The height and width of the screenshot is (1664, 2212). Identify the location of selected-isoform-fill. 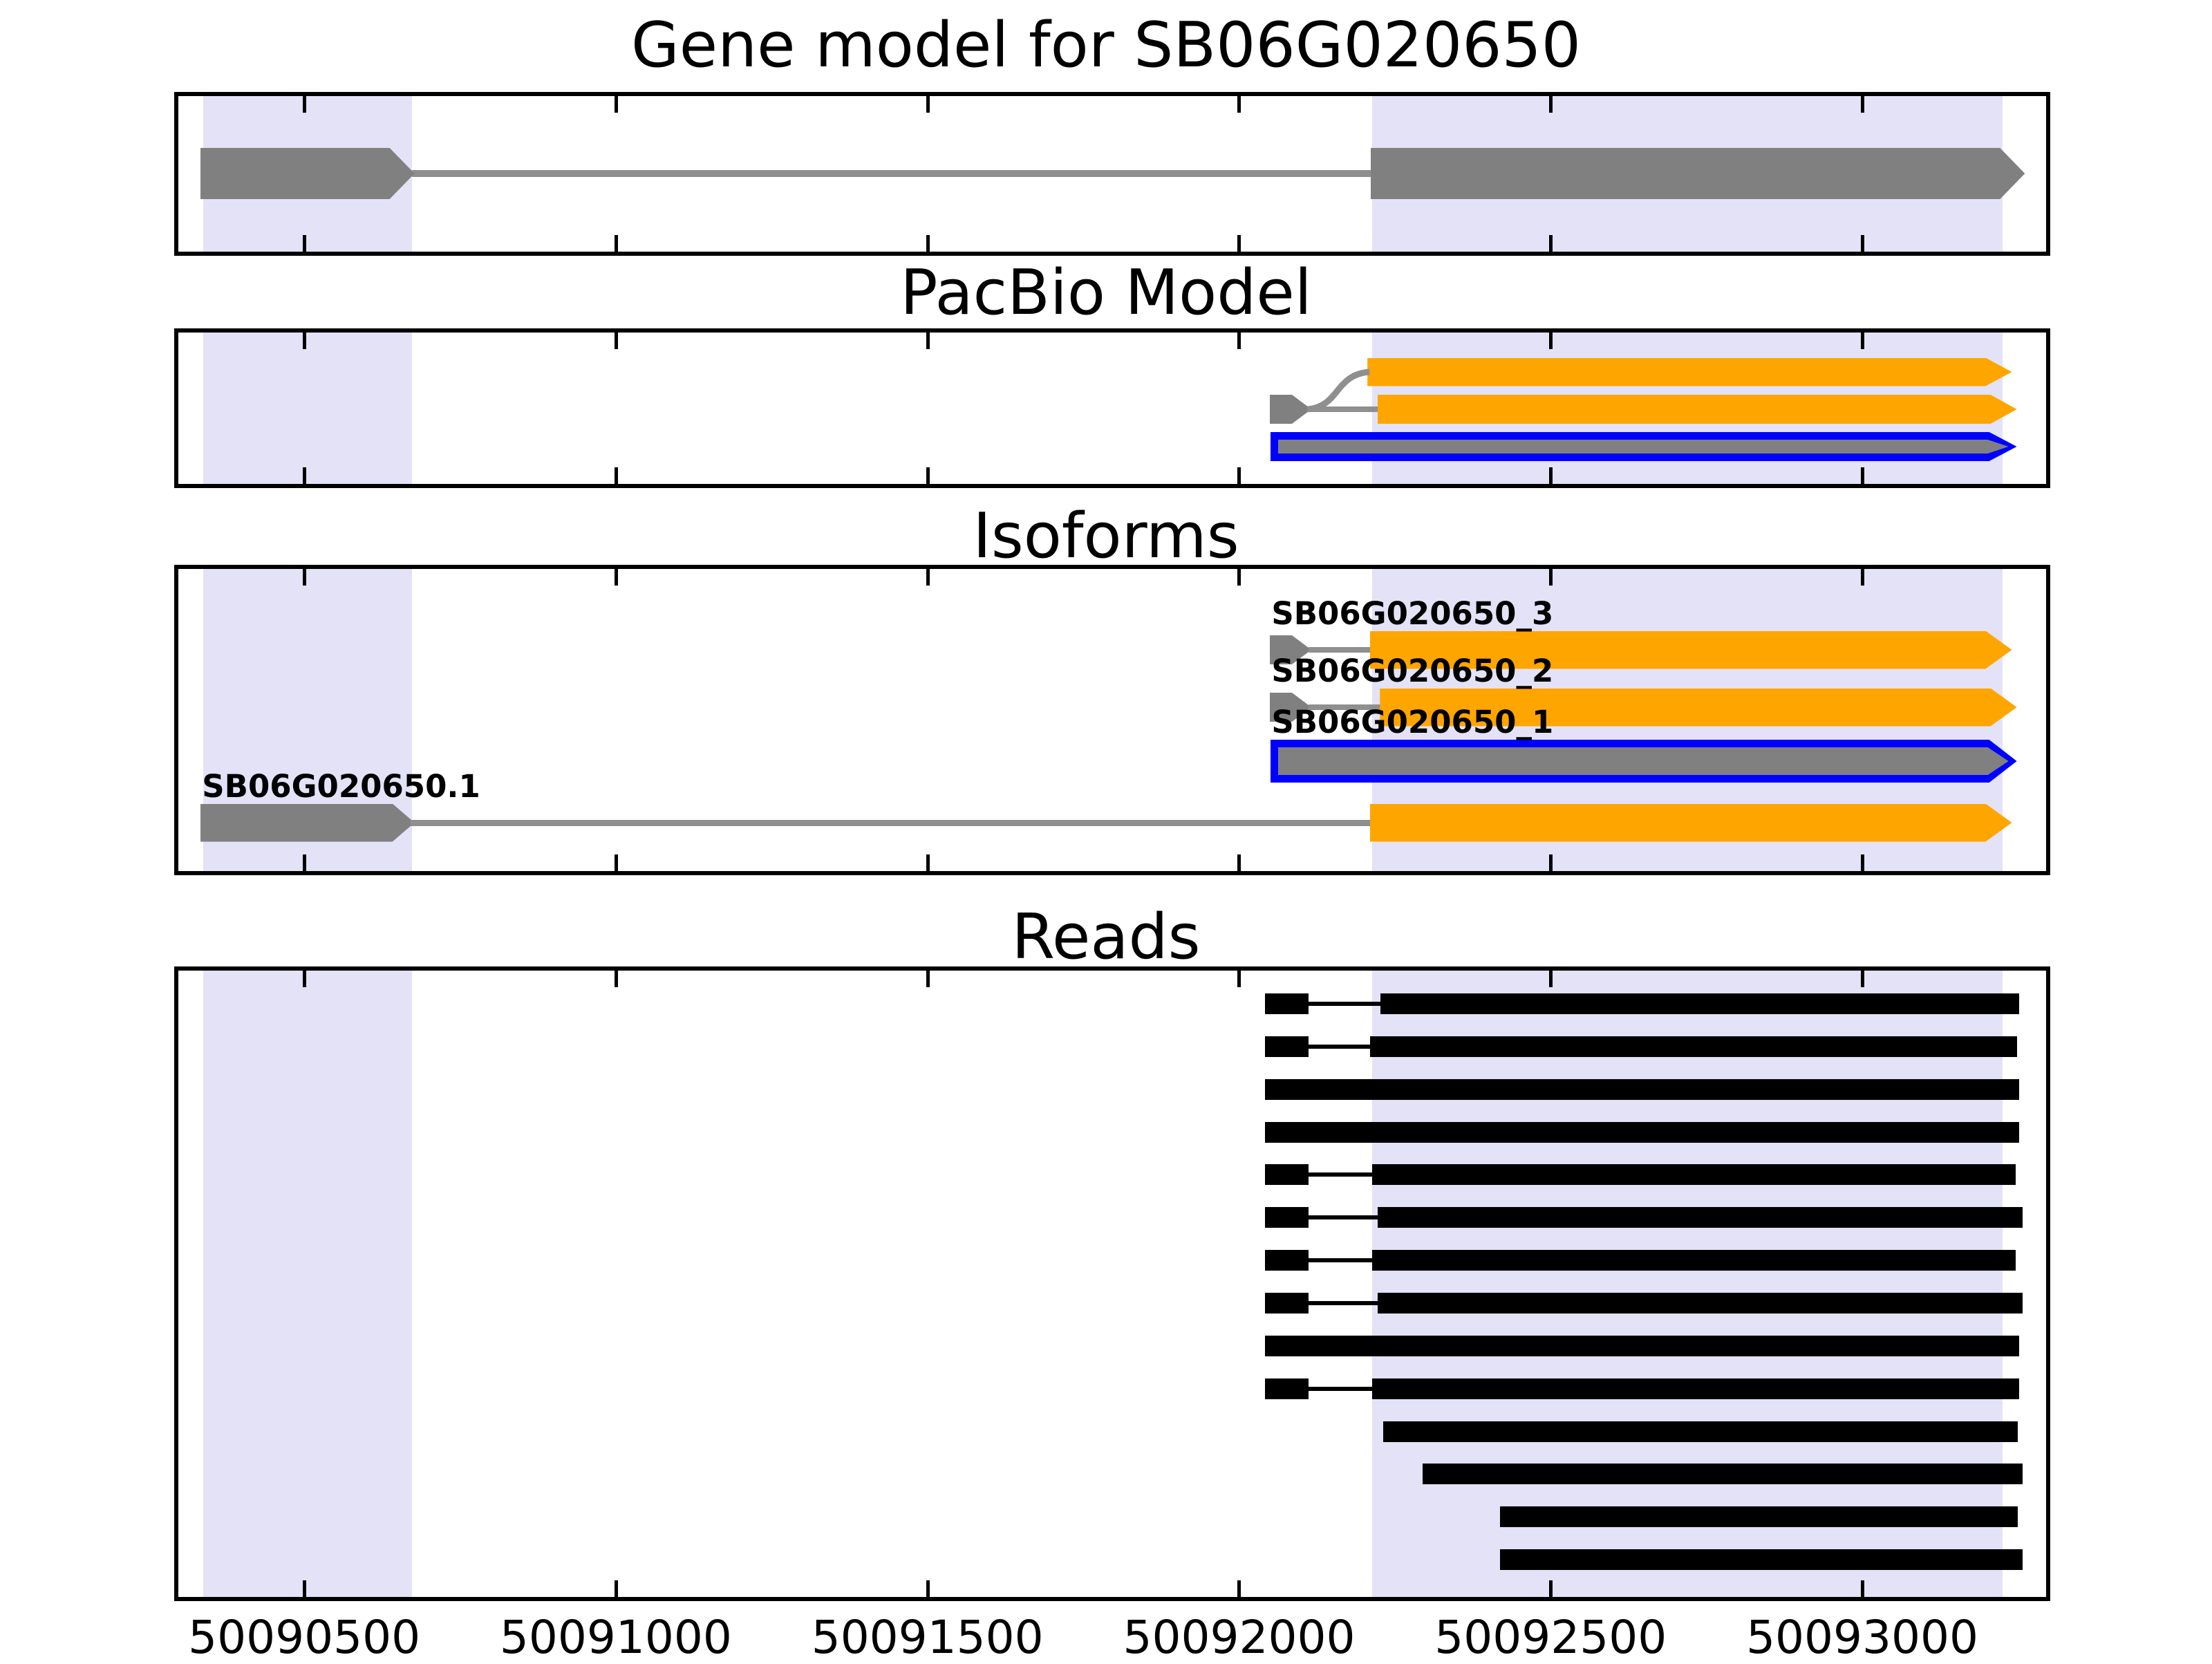
(1643, 447).